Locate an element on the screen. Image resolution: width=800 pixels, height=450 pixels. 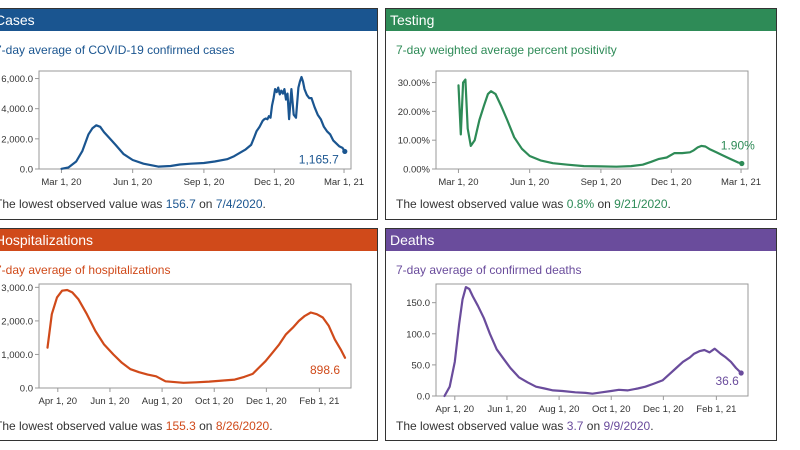
cases-plot-frame is located at coordinates (195, 120).